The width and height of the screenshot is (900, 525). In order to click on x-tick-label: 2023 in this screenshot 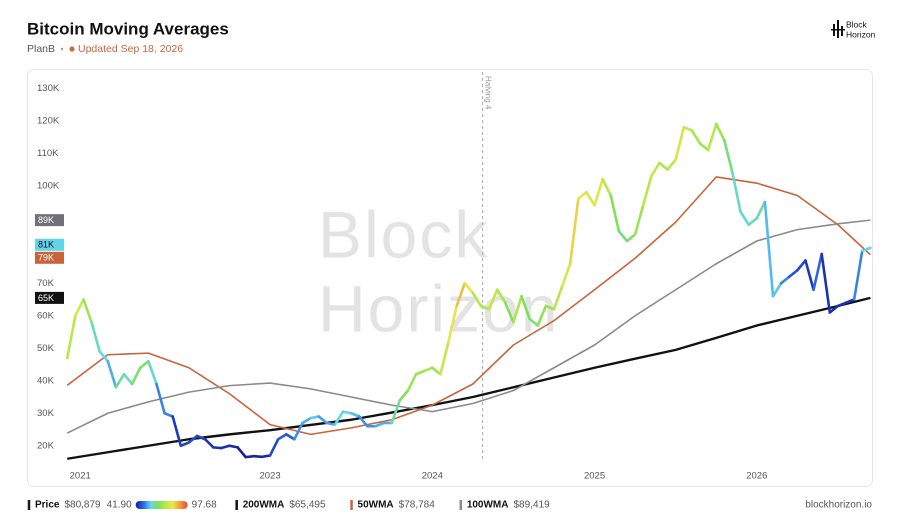, I will do `click(269, 476)`.